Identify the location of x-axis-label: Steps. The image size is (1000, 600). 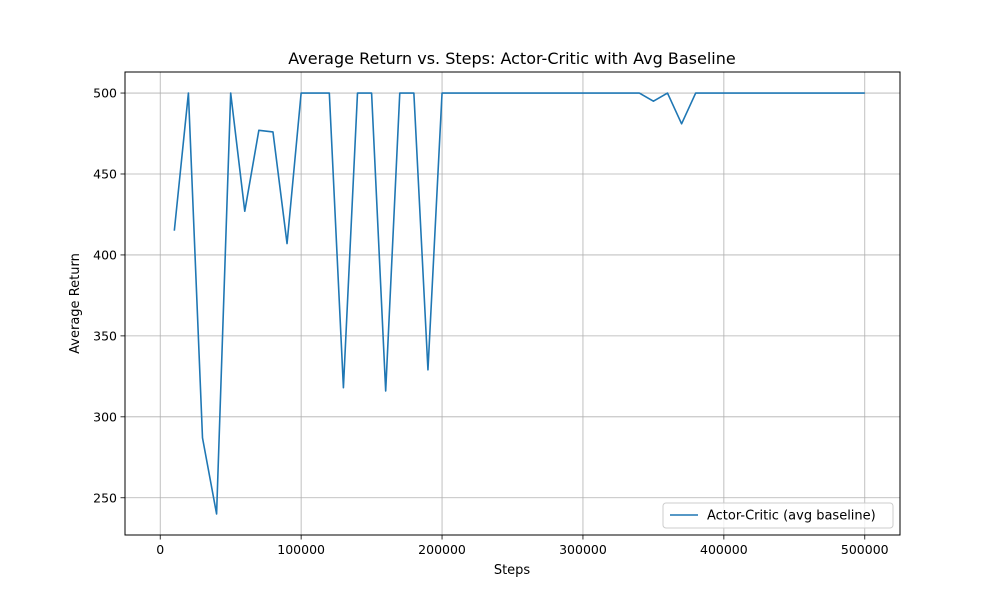
(512, 570).